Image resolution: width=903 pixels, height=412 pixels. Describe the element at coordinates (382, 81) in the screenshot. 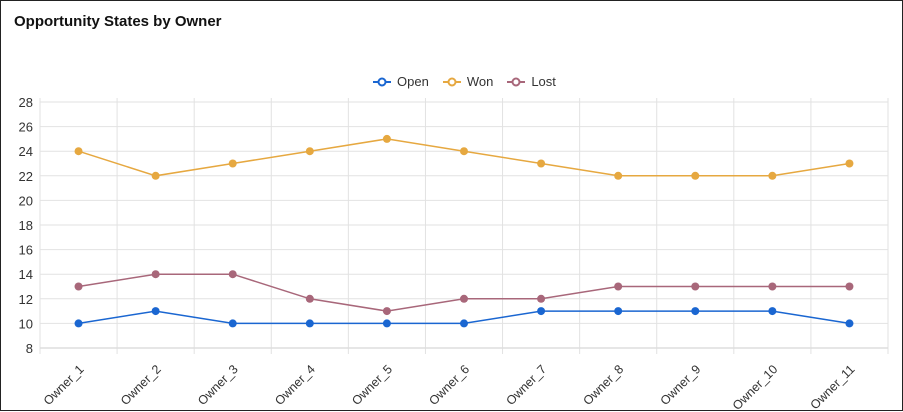

I see `legend-marker-open` at that location.